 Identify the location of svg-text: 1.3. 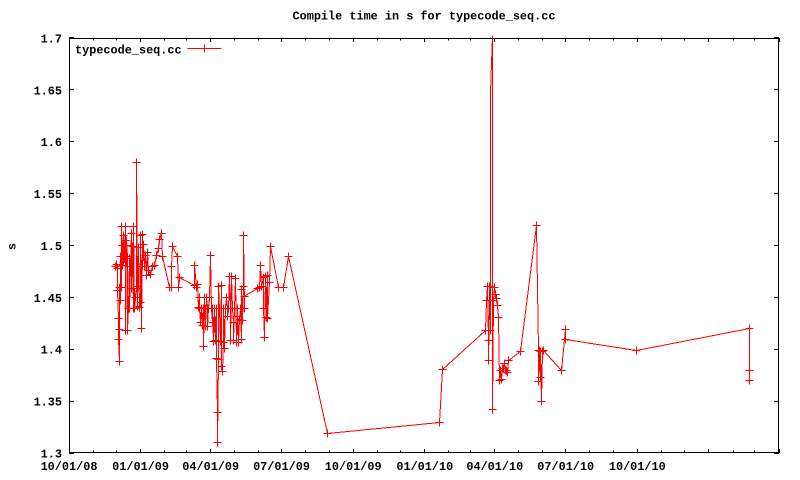
(51, 455).